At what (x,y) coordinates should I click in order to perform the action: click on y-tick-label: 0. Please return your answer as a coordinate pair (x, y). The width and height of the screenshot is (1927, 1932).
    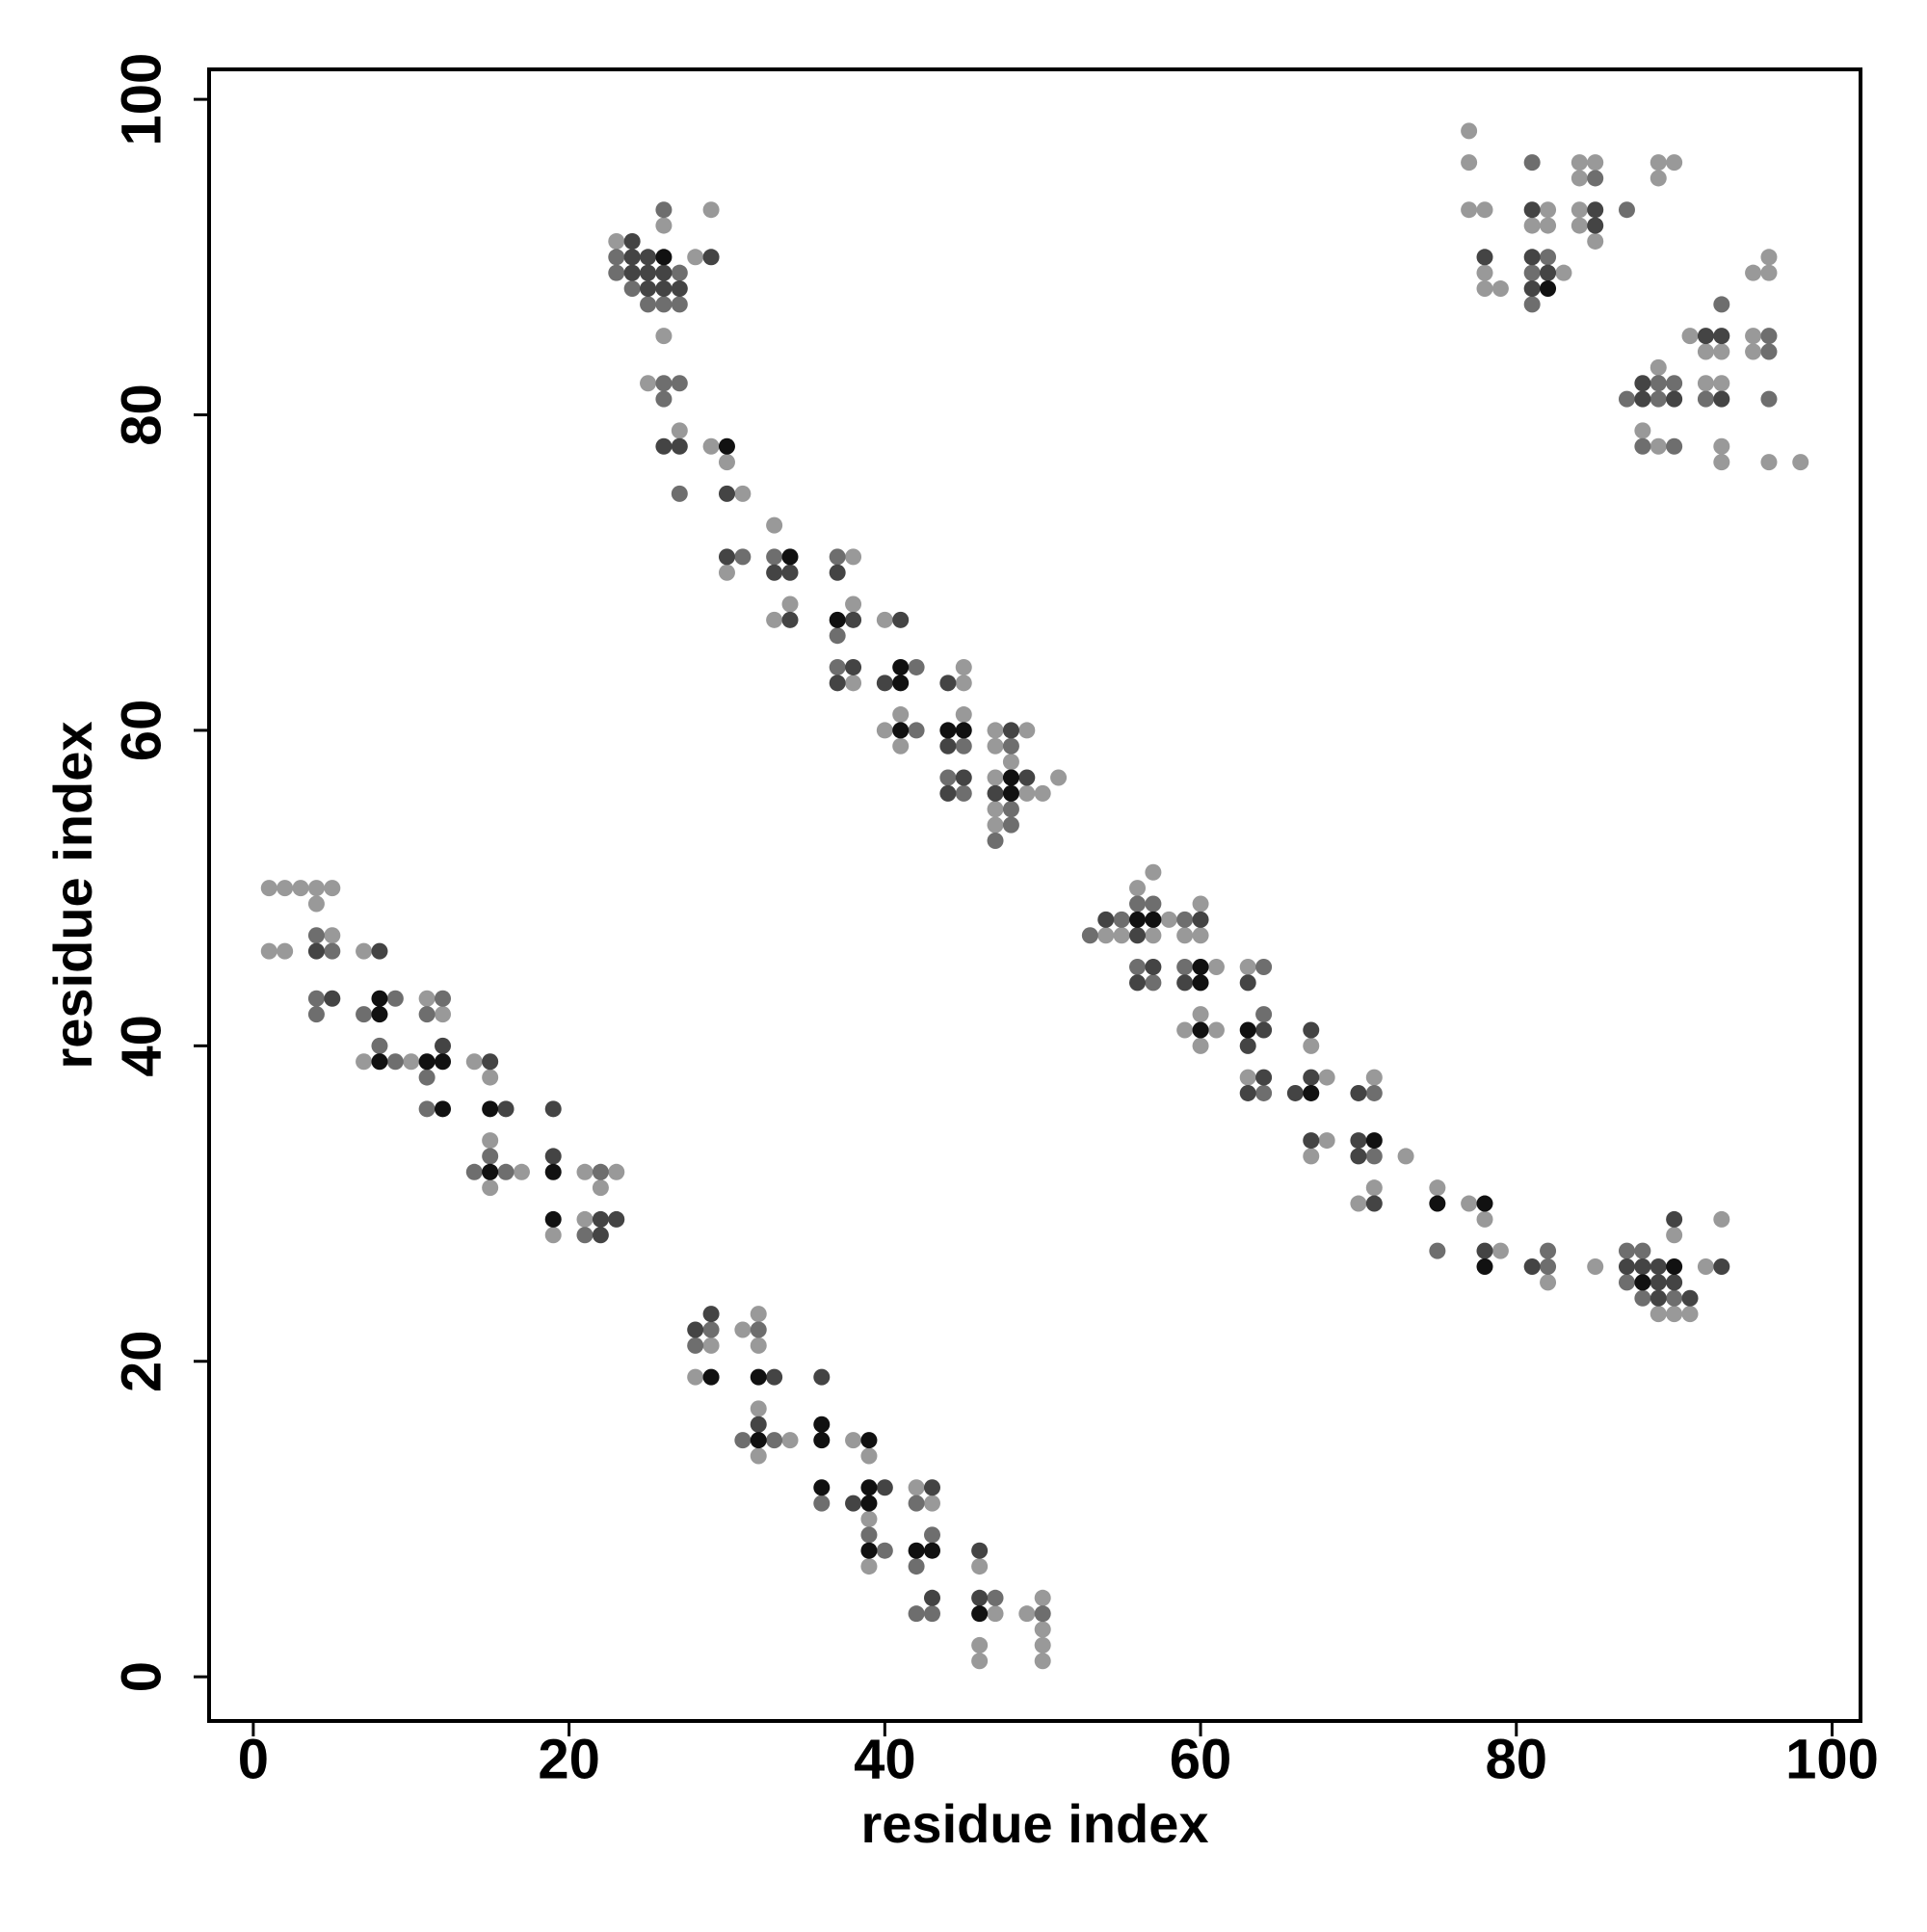
    Looking at the image, I should click on (141, 1676).